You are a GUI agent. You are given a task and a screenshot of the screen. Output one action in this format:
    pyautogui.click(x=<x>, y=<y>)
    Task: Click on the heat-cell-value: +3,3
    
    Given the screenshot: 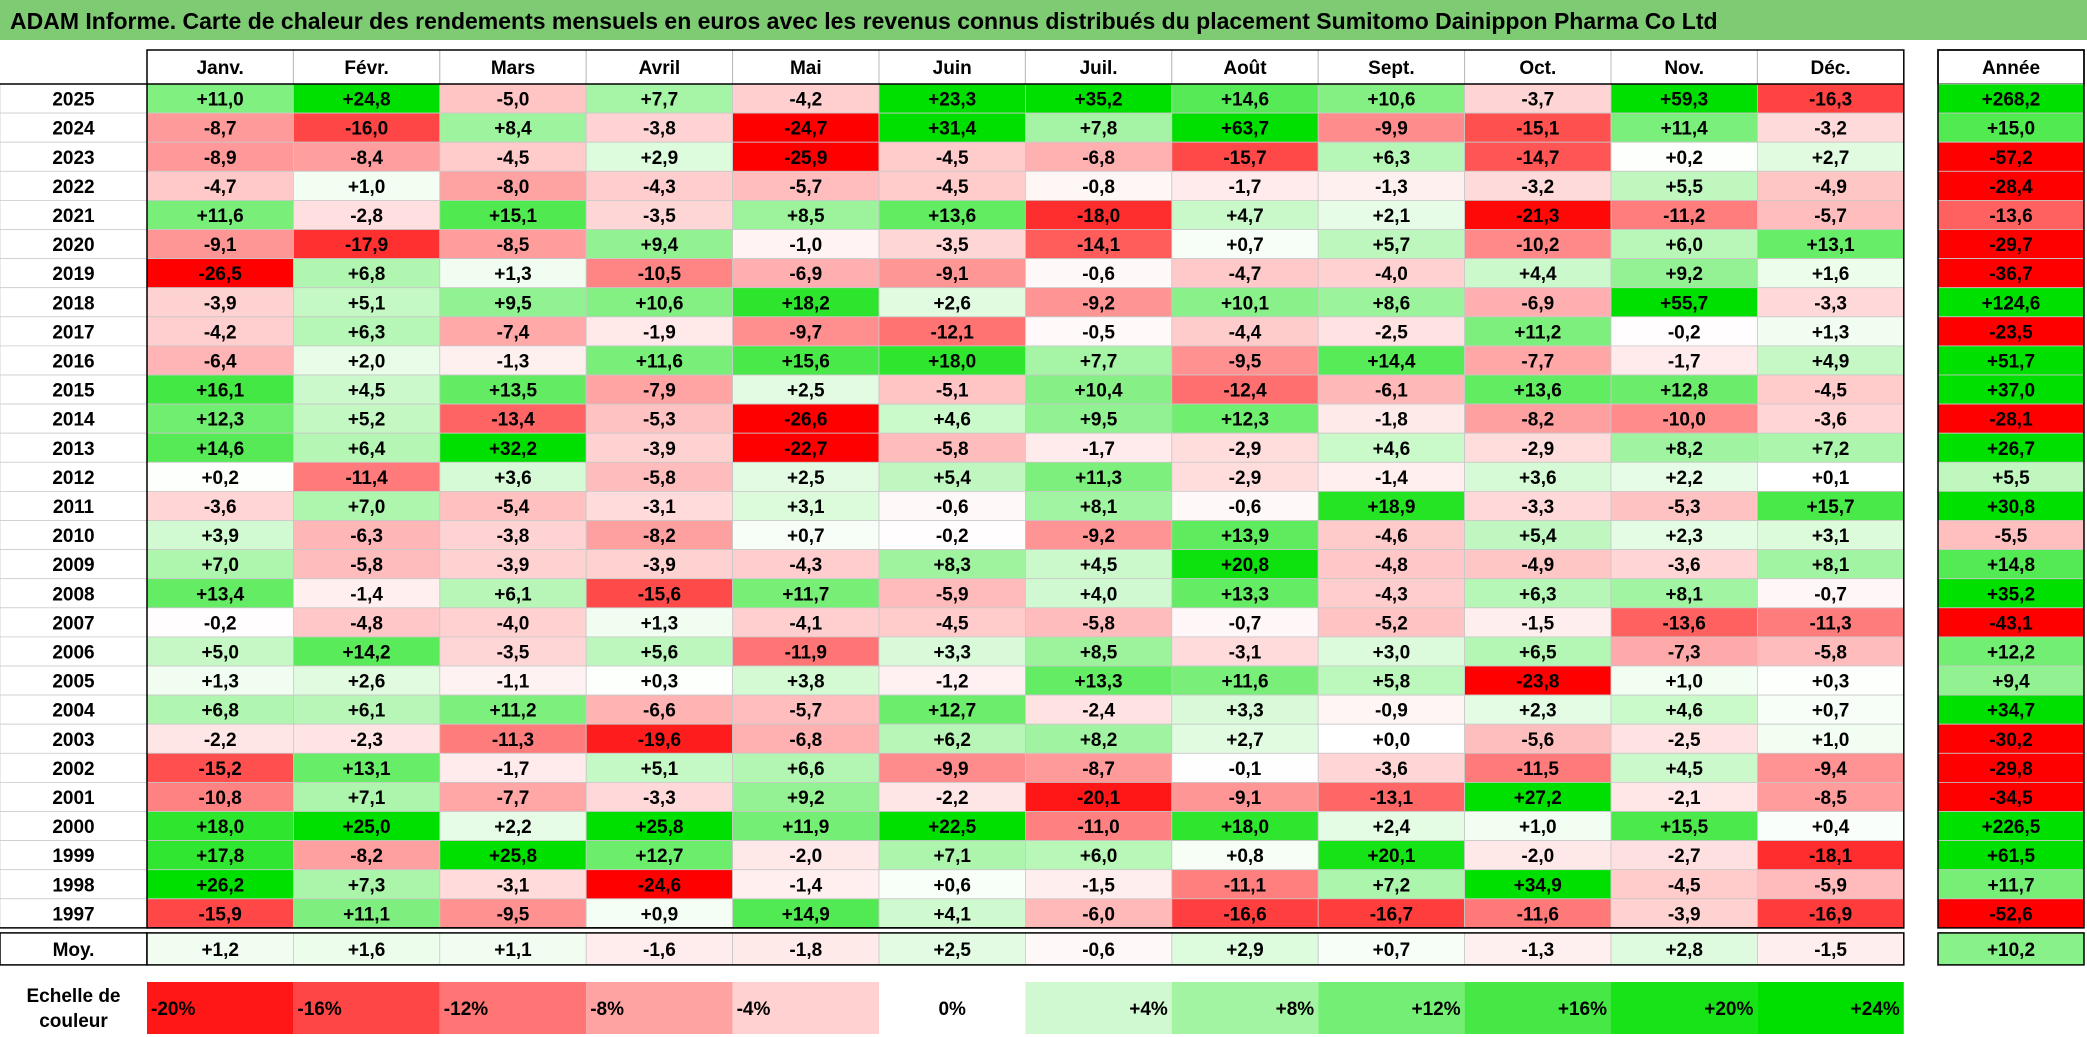 What is the action you would take?
    pyautogui.click(x=952, y=652)
    